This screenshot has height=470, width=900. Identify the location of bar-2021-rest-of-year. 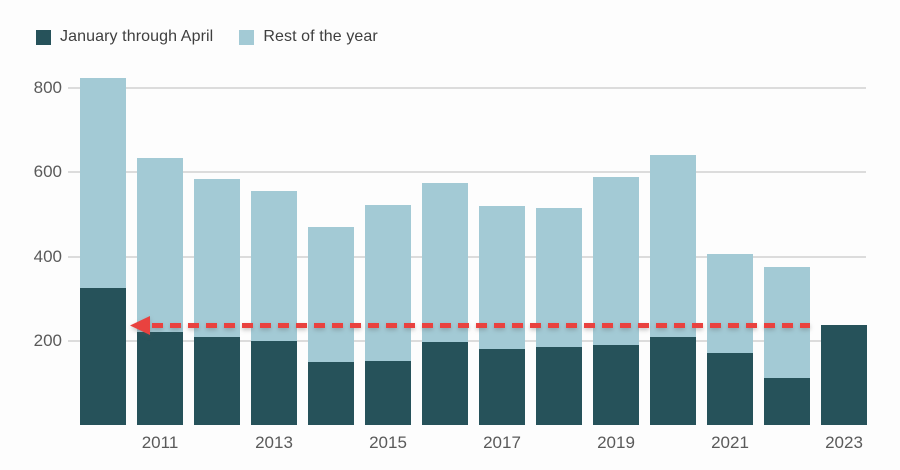
(730, 303).